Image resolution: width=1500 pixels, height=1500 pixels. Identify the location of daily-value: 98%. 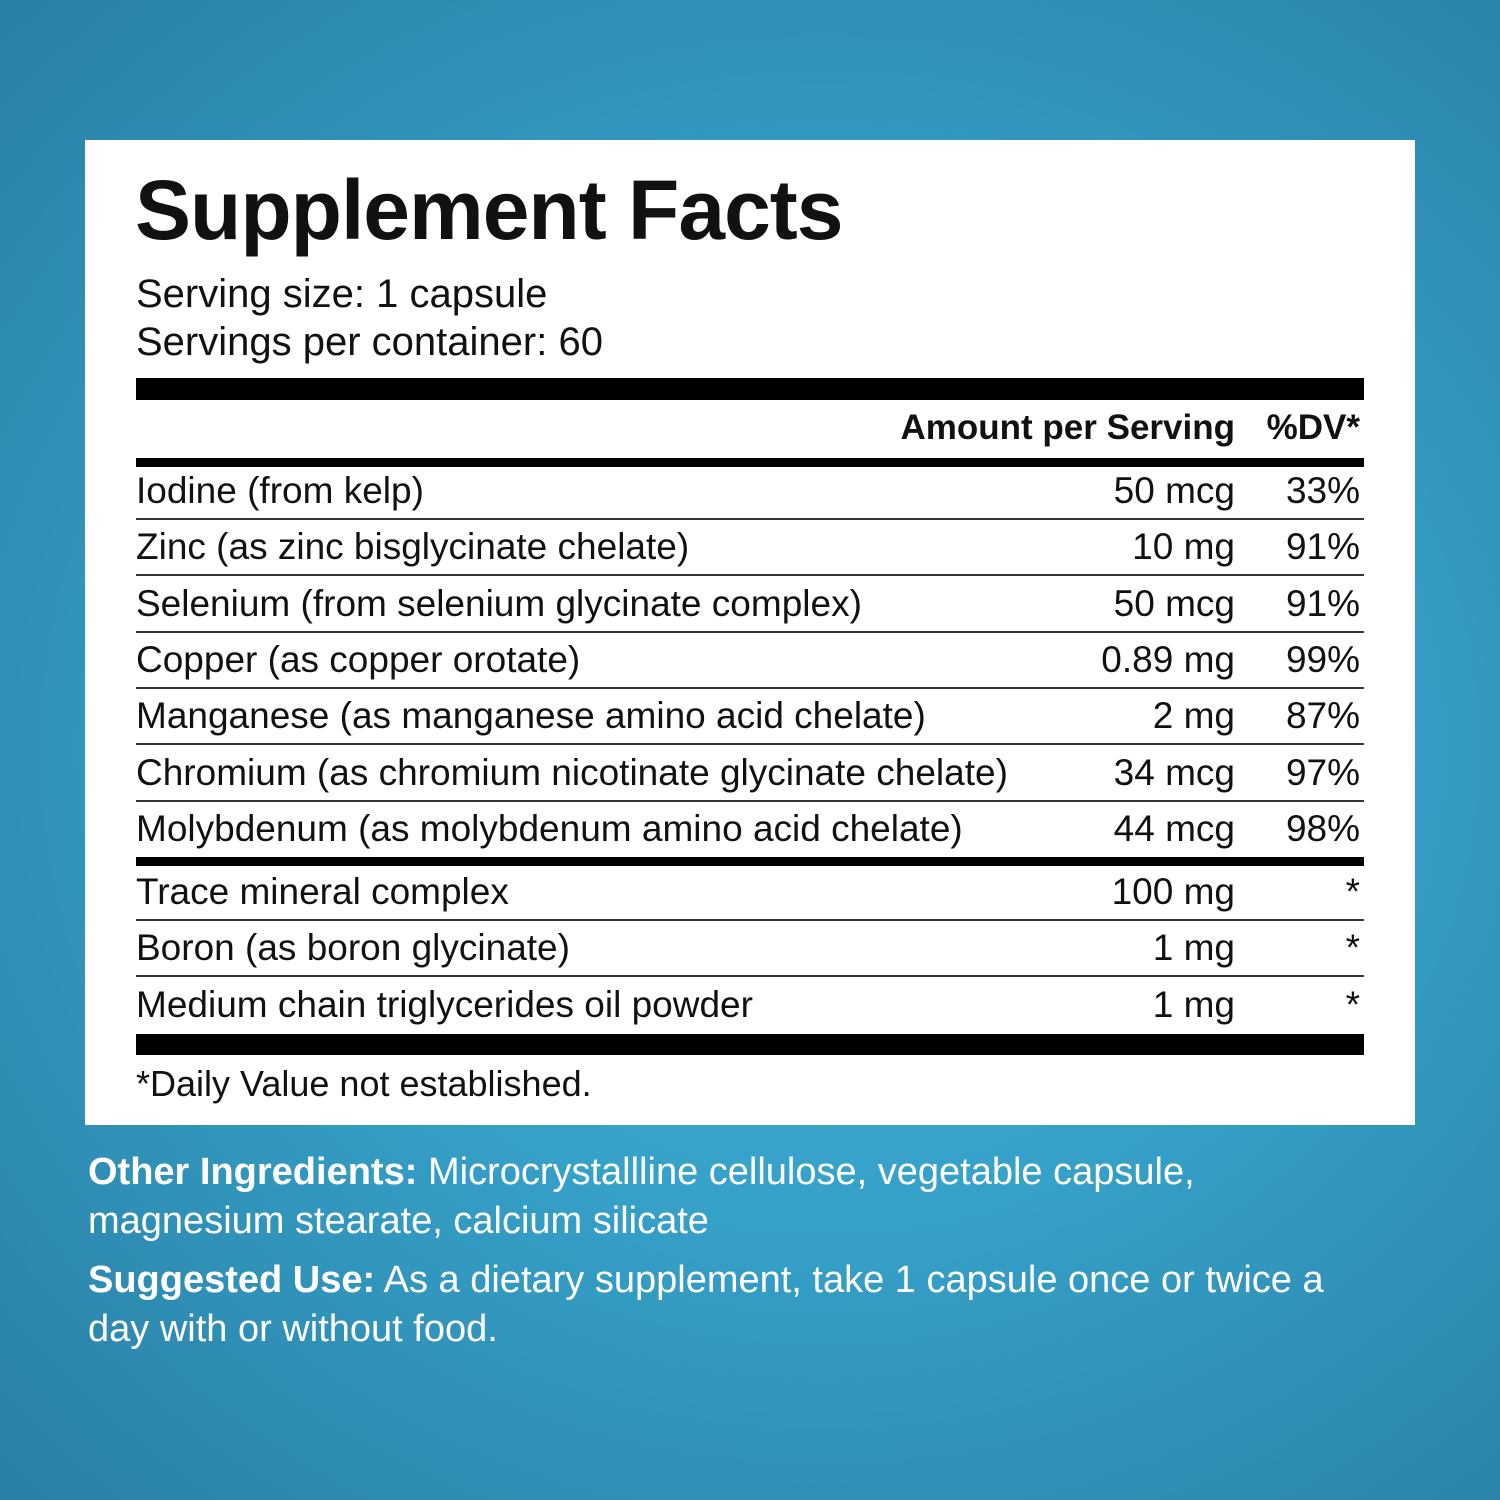
(1322, 828).